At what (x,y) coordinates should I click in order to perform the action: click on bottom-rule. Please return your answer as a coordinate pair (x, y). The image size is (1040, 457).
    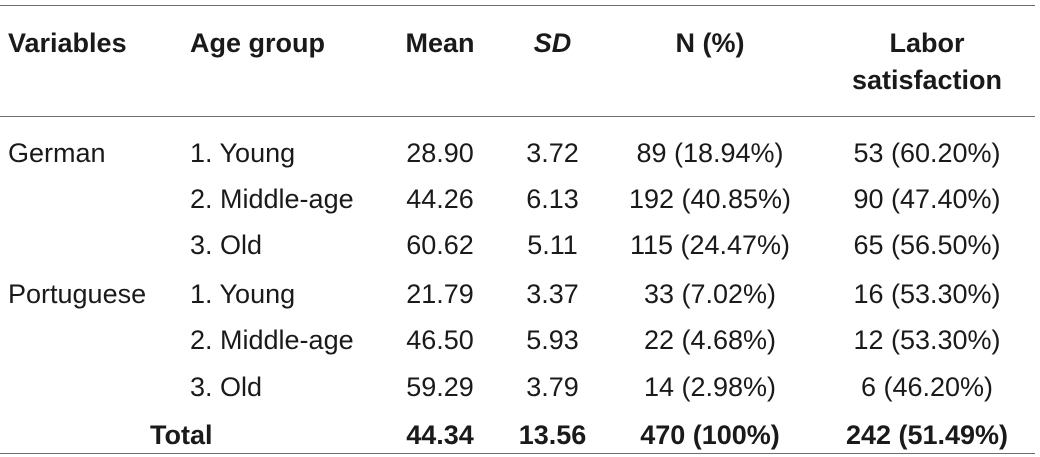
    Looking at the image, I should click on (517, 453).